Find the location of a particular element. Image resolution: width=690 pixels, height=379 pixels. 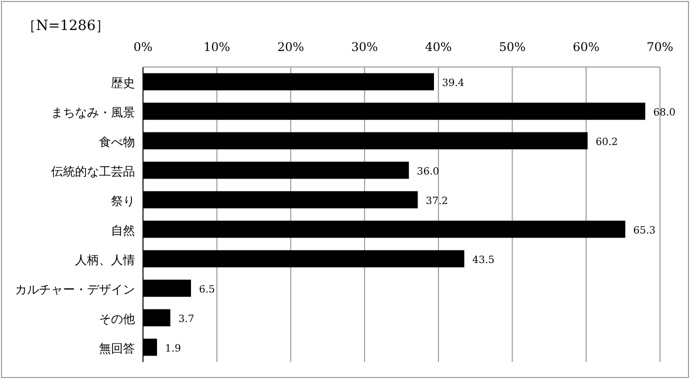

data-label: 1.9 is located at coordinates (173, 348).